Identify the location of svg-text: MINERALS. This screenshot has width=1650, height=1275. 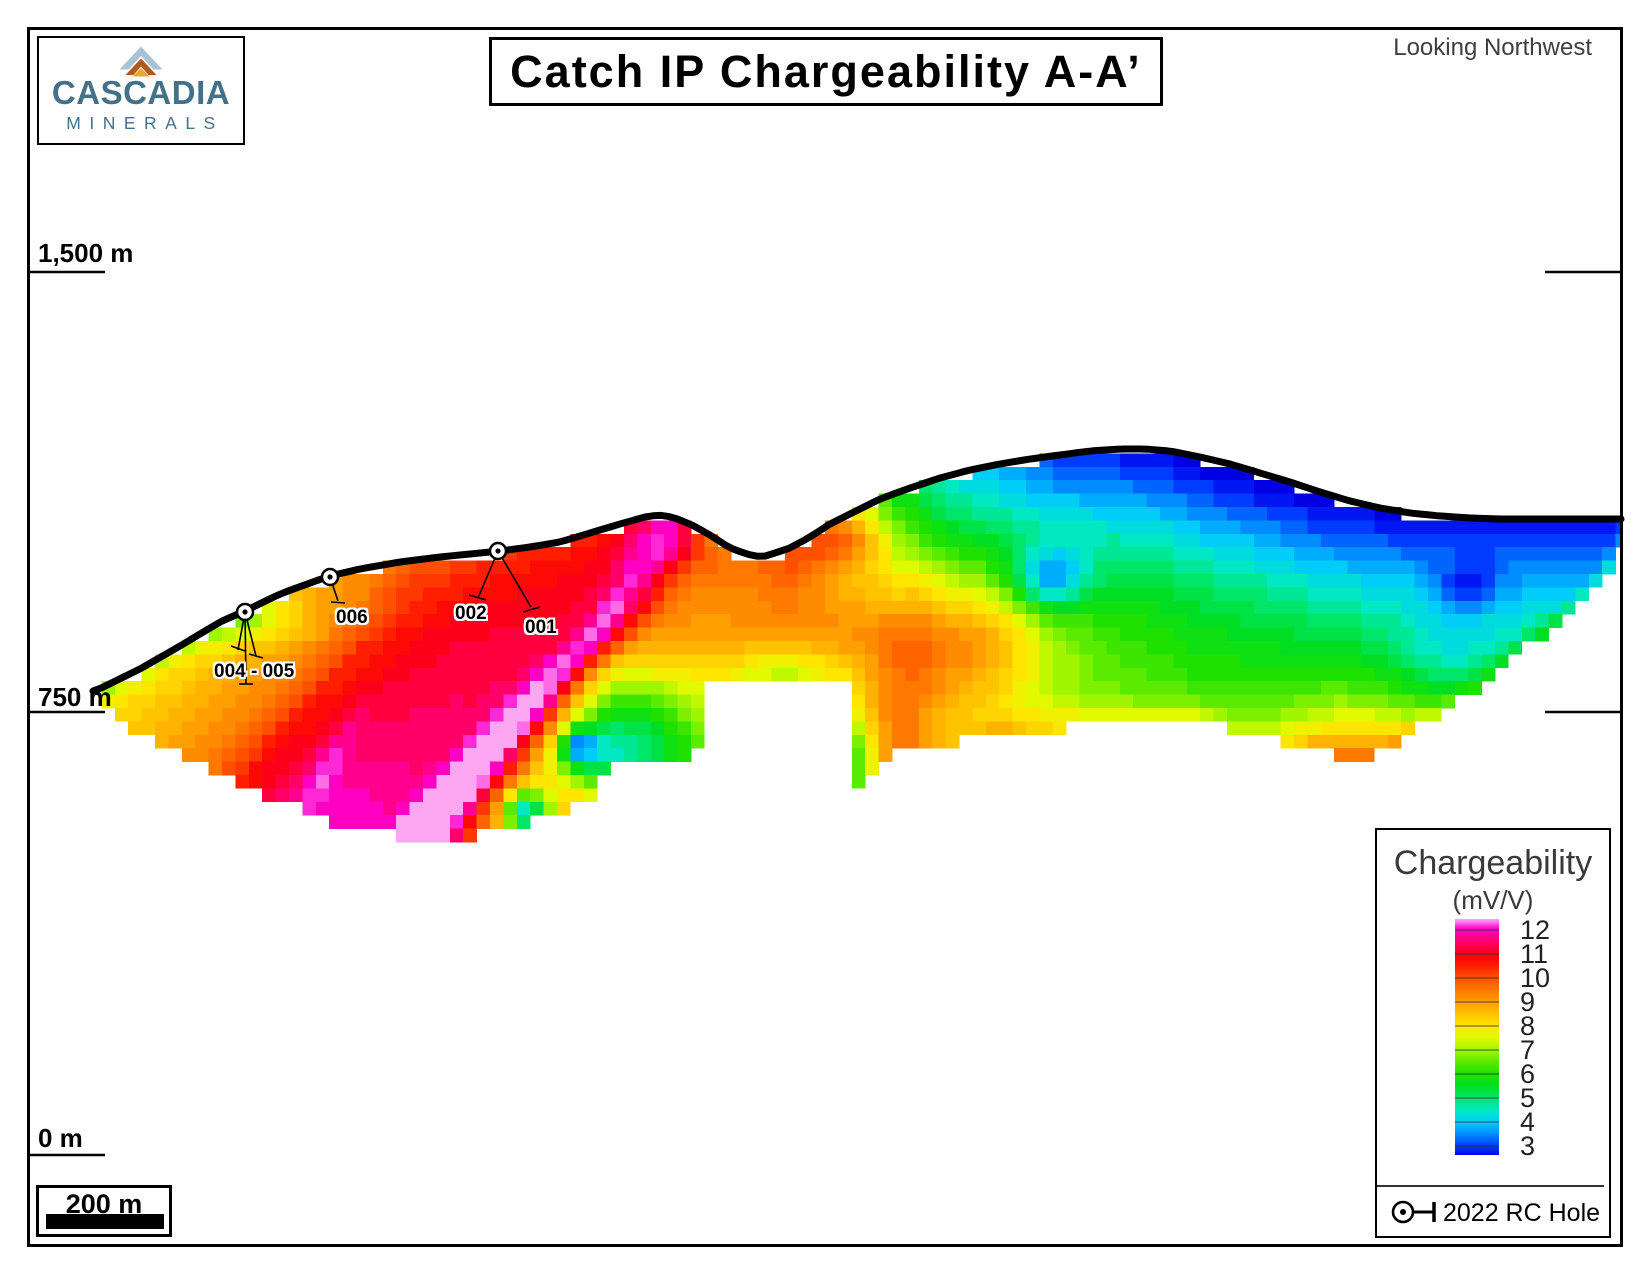
(144, 123).